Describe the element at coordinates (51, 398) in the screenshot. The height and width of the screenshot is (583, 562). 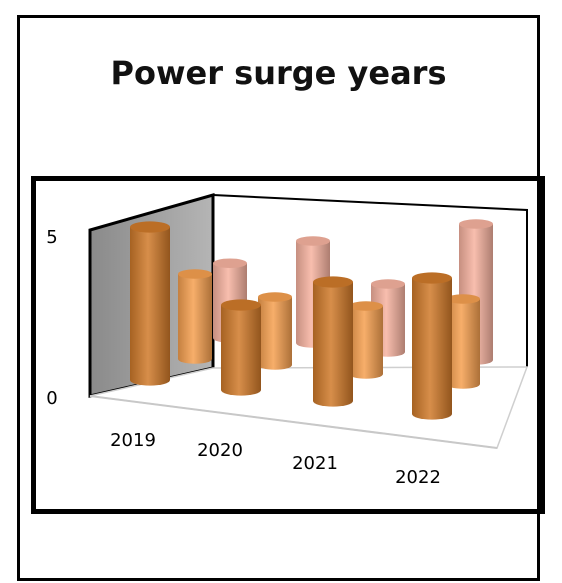
I see `y-tick-label: 0` at that location.